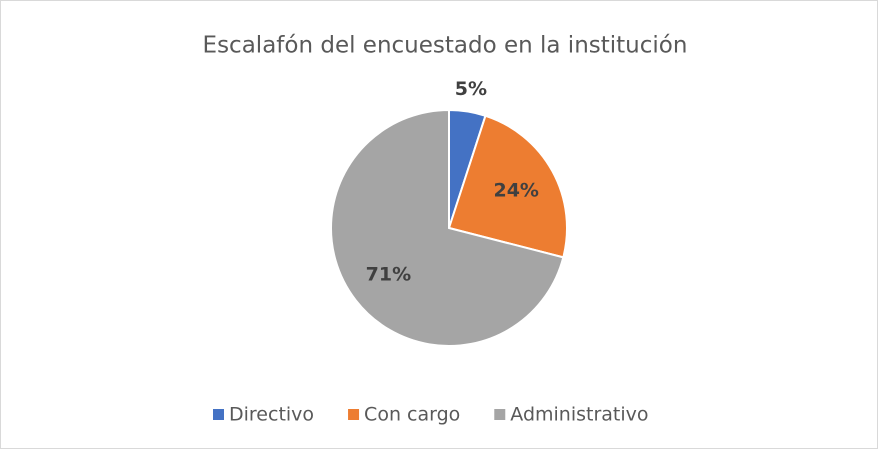 This screenshot has width=878, height=449. What do you see at coordinates (271, 415) in the screenshot?
I see `legend-label: Directivo` at bounding box center [271, 415].